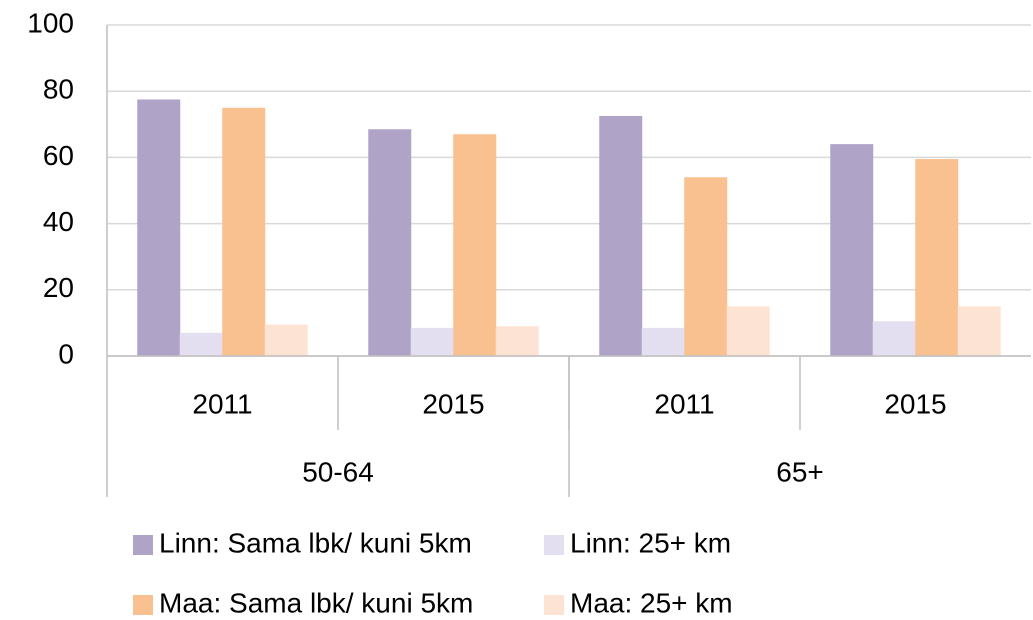 This screenshot has width=1033, height=620. What do you see at coordinates (58, 221) in the screenshot?
I see `y-tick-label: 40` at bounding box center [58, 221].